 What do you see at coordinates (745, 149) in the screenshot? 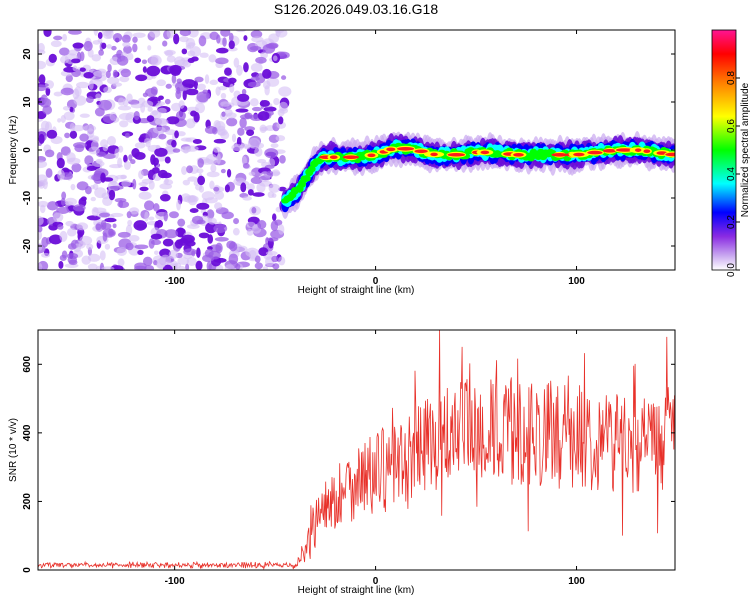
I see `colorbar-label: Normalized spectral amplitude` at bounding box center [745, 149].